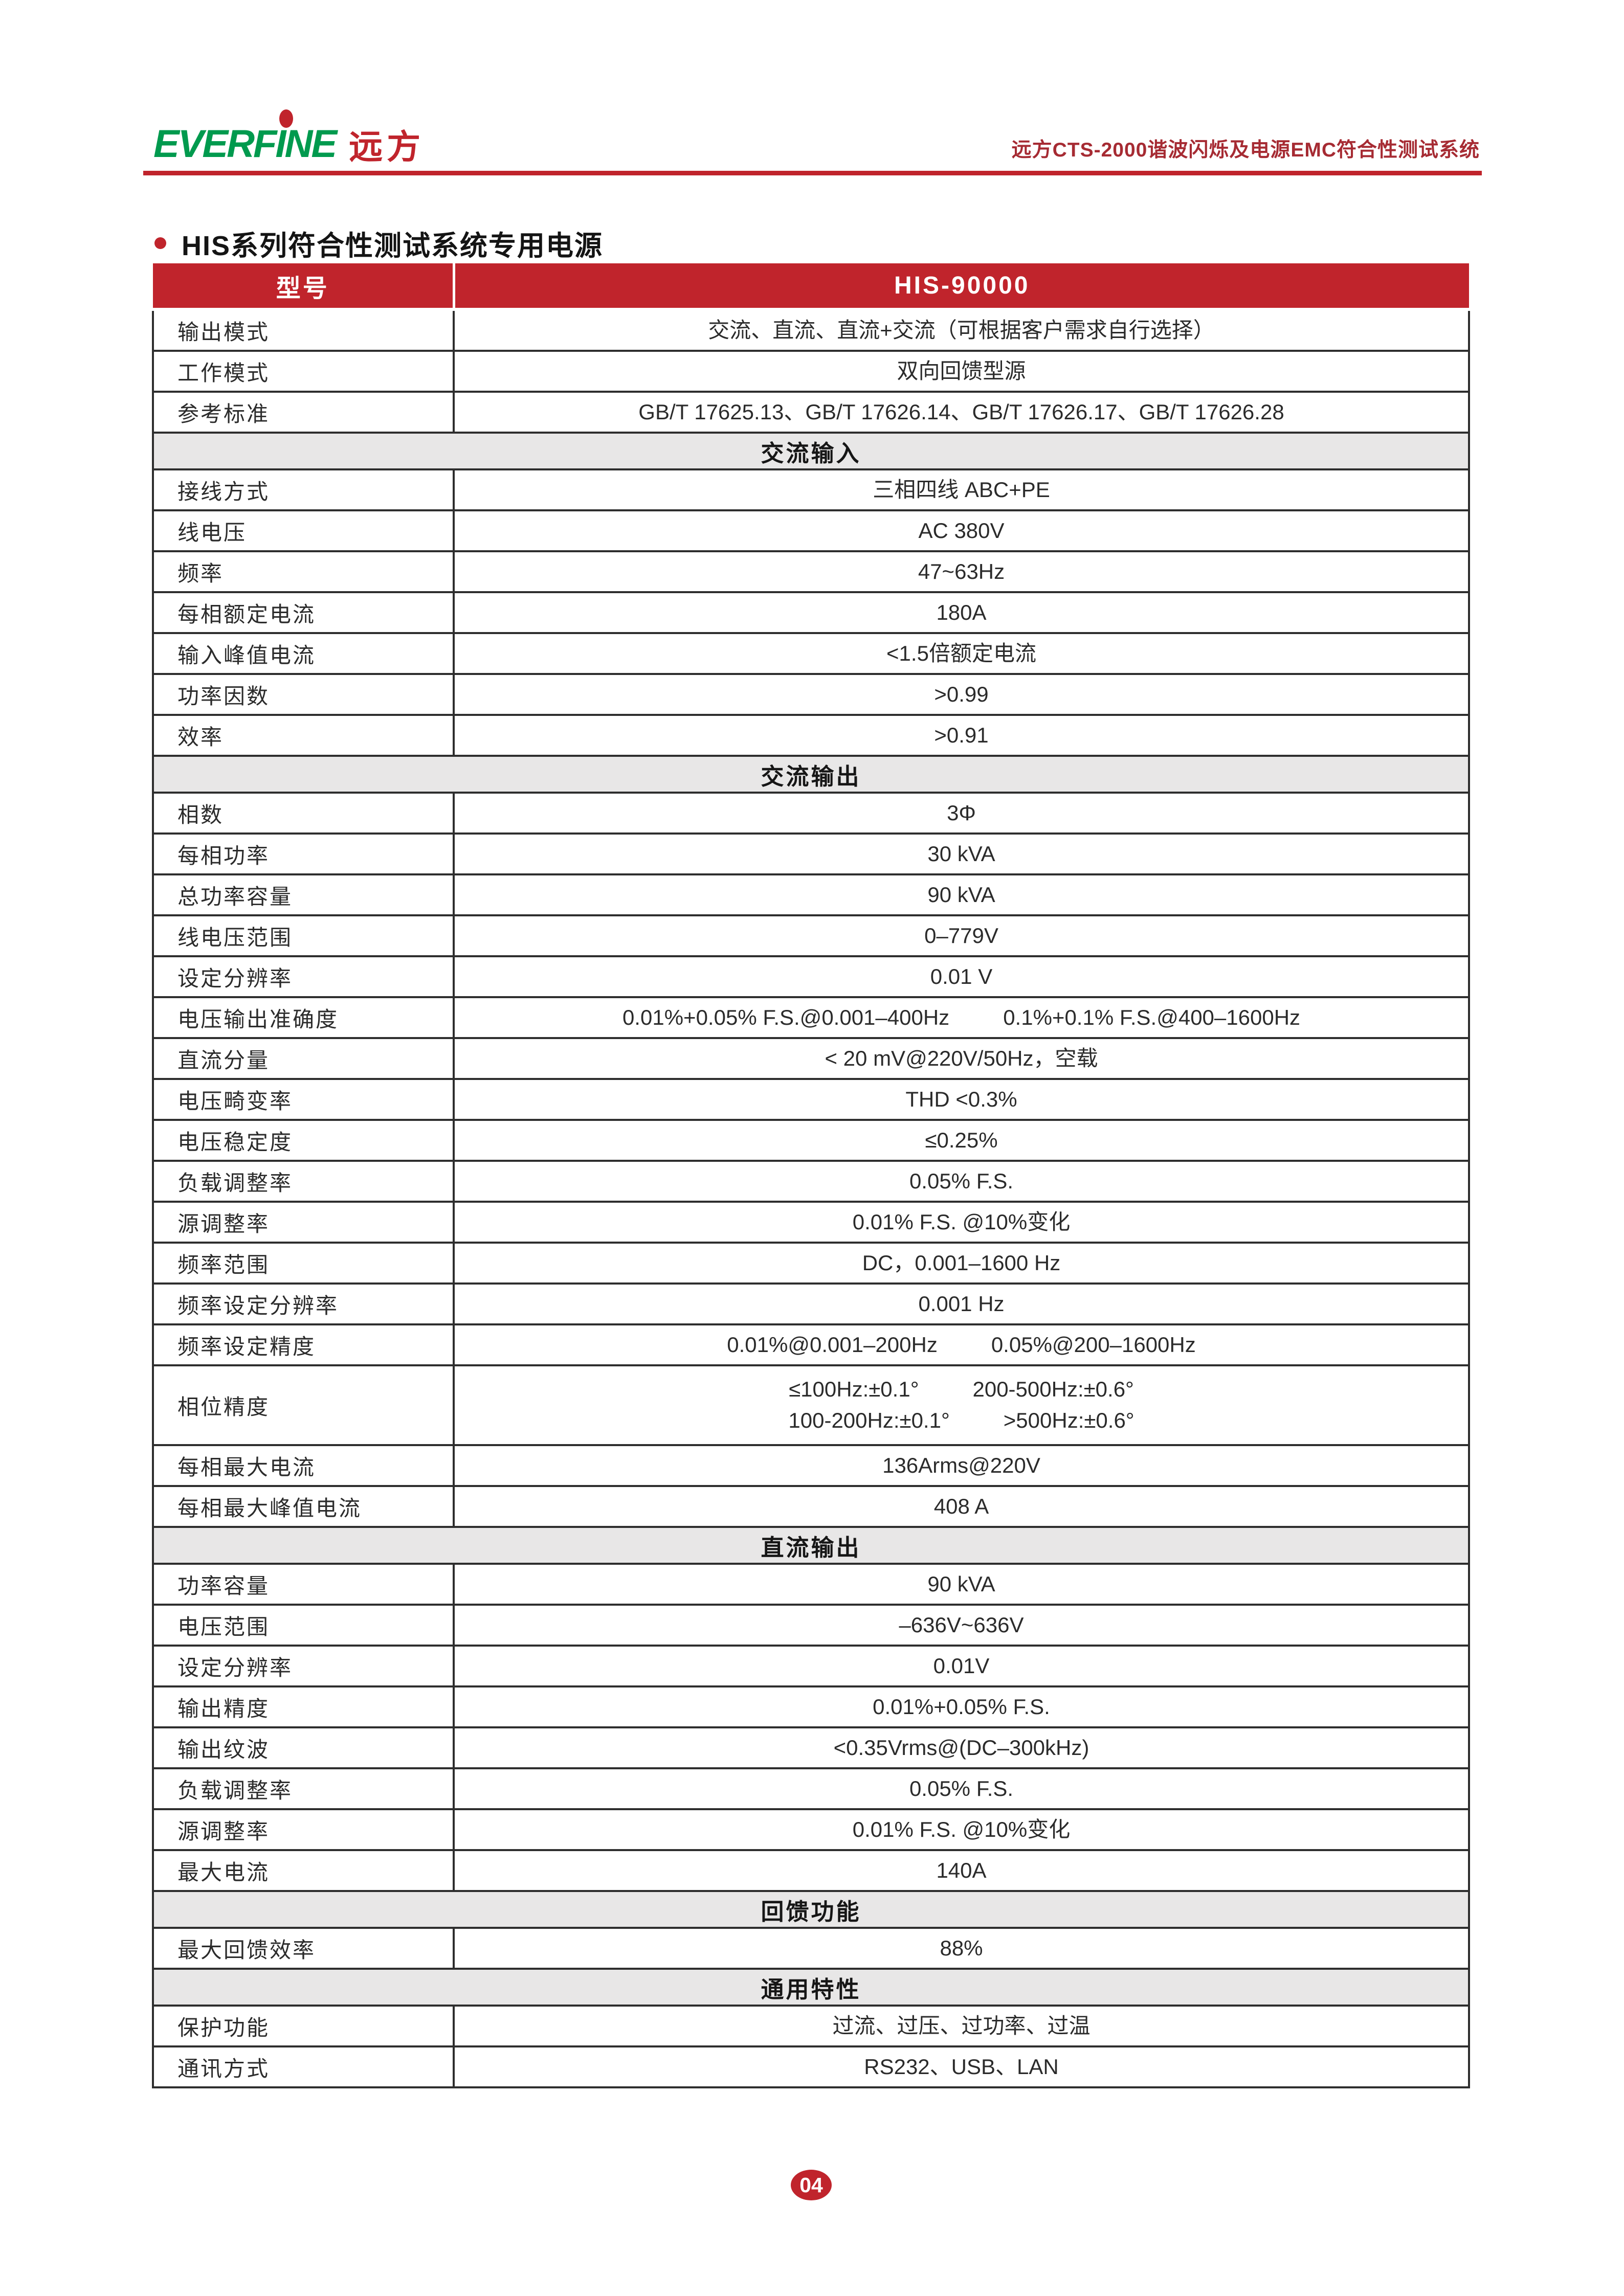 The height and width of the screenshot is (2296, 1624). I want to click on row-value-segment: 88%, so click(962, 1948).